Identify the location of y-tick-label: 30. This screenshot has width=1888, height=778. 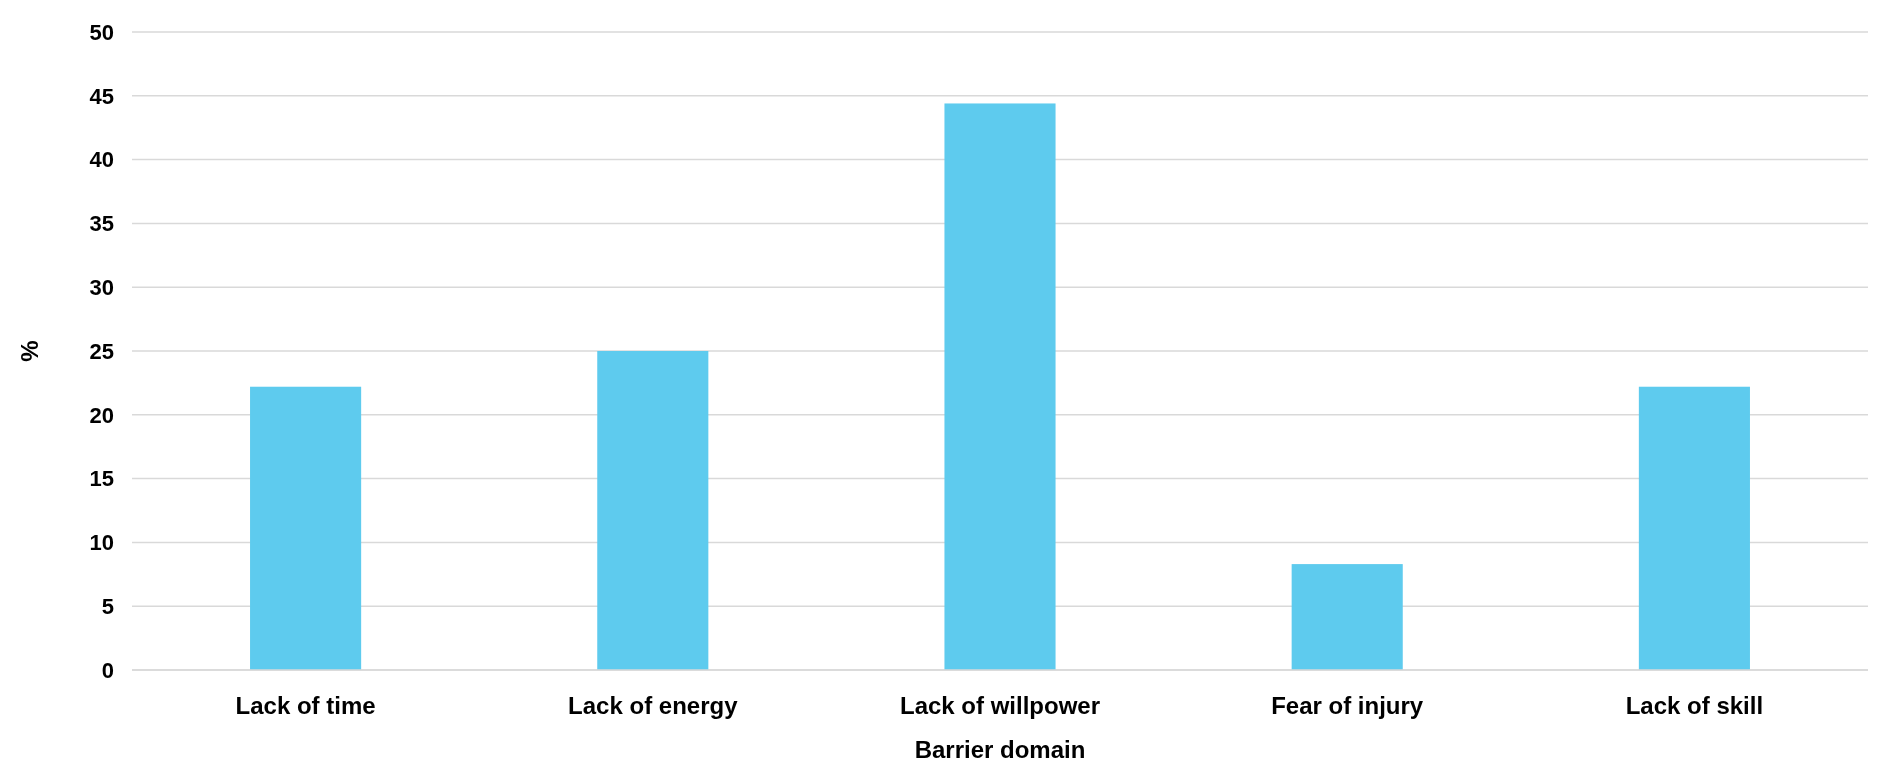
(101, 287).